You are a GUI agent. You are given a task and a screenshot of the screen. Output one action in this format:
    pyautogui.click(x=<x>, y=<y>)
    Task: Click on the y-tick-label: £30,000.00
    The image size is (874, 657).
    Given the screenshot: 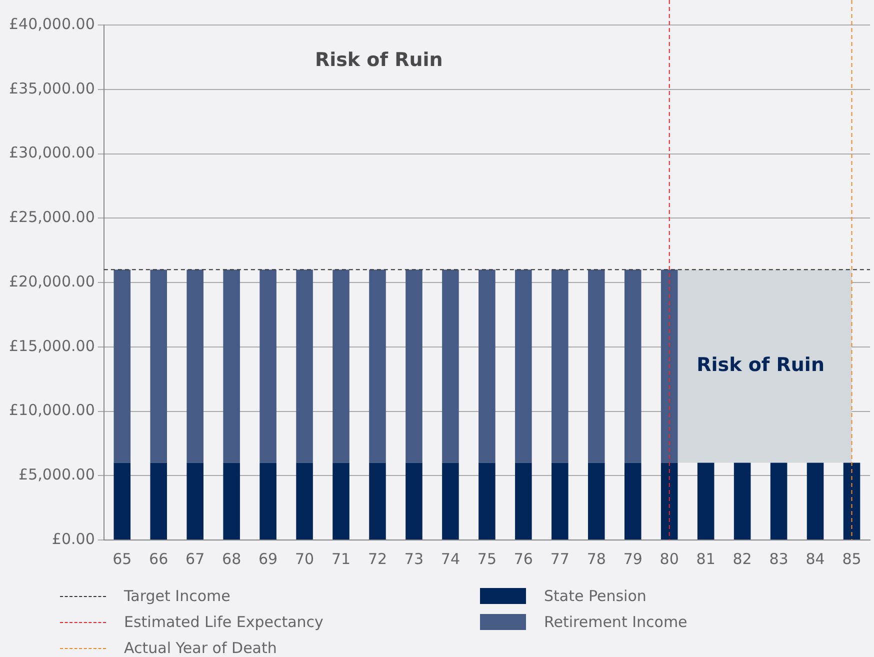 What is the action you would take?
    pyautogui.click(x=51, y=153)
    